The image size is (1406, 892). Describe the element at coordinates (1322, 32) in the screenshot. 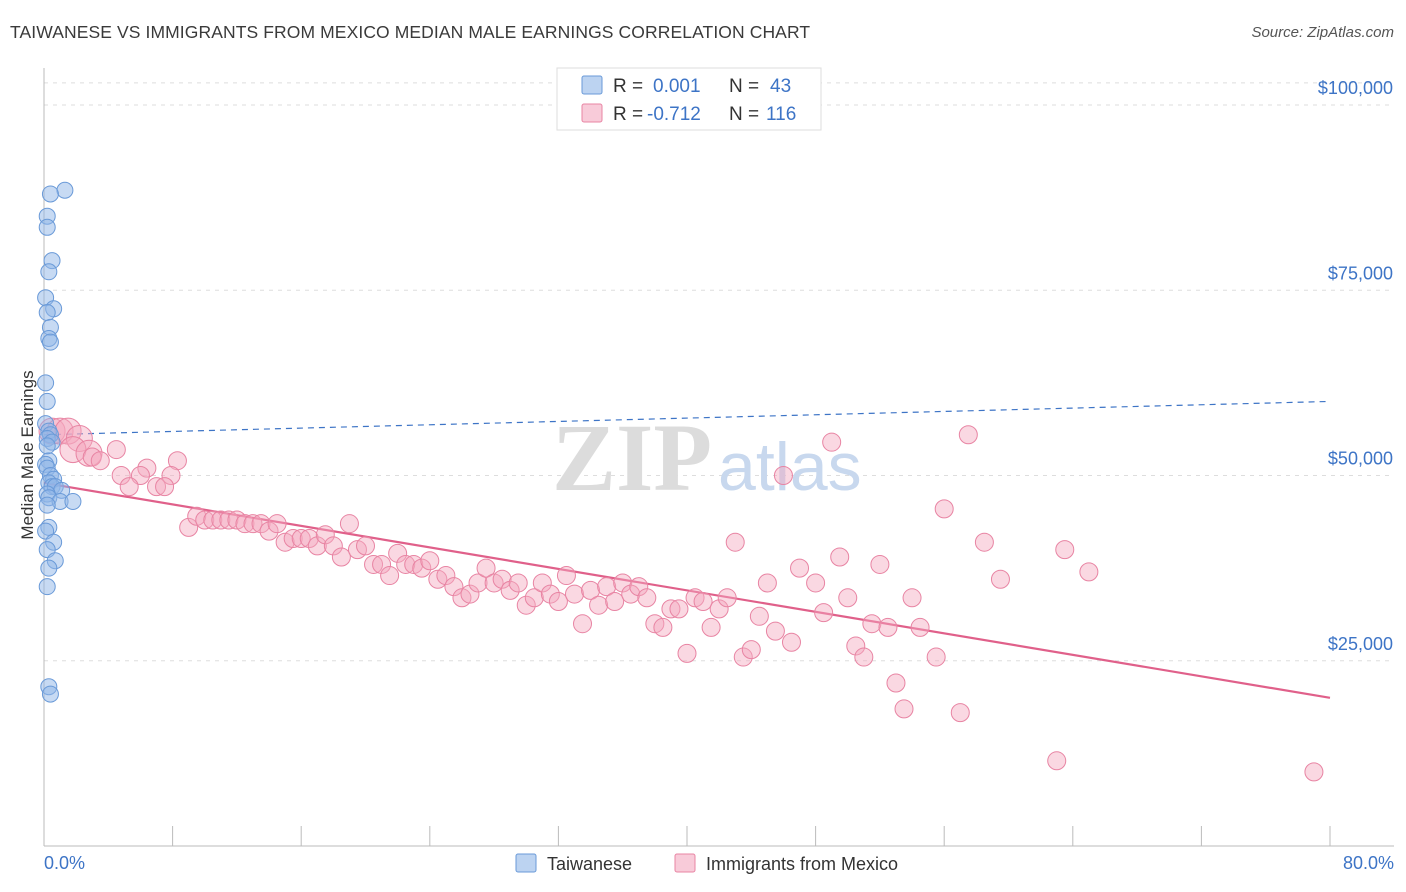

I see `chart-source: Source: ZipAtlas.com` at that location.